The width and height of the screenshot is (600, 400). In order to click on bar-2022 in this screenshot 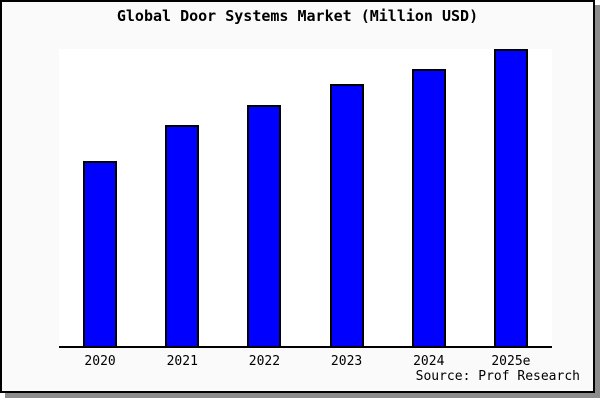, I will do `click(264, 225)`.